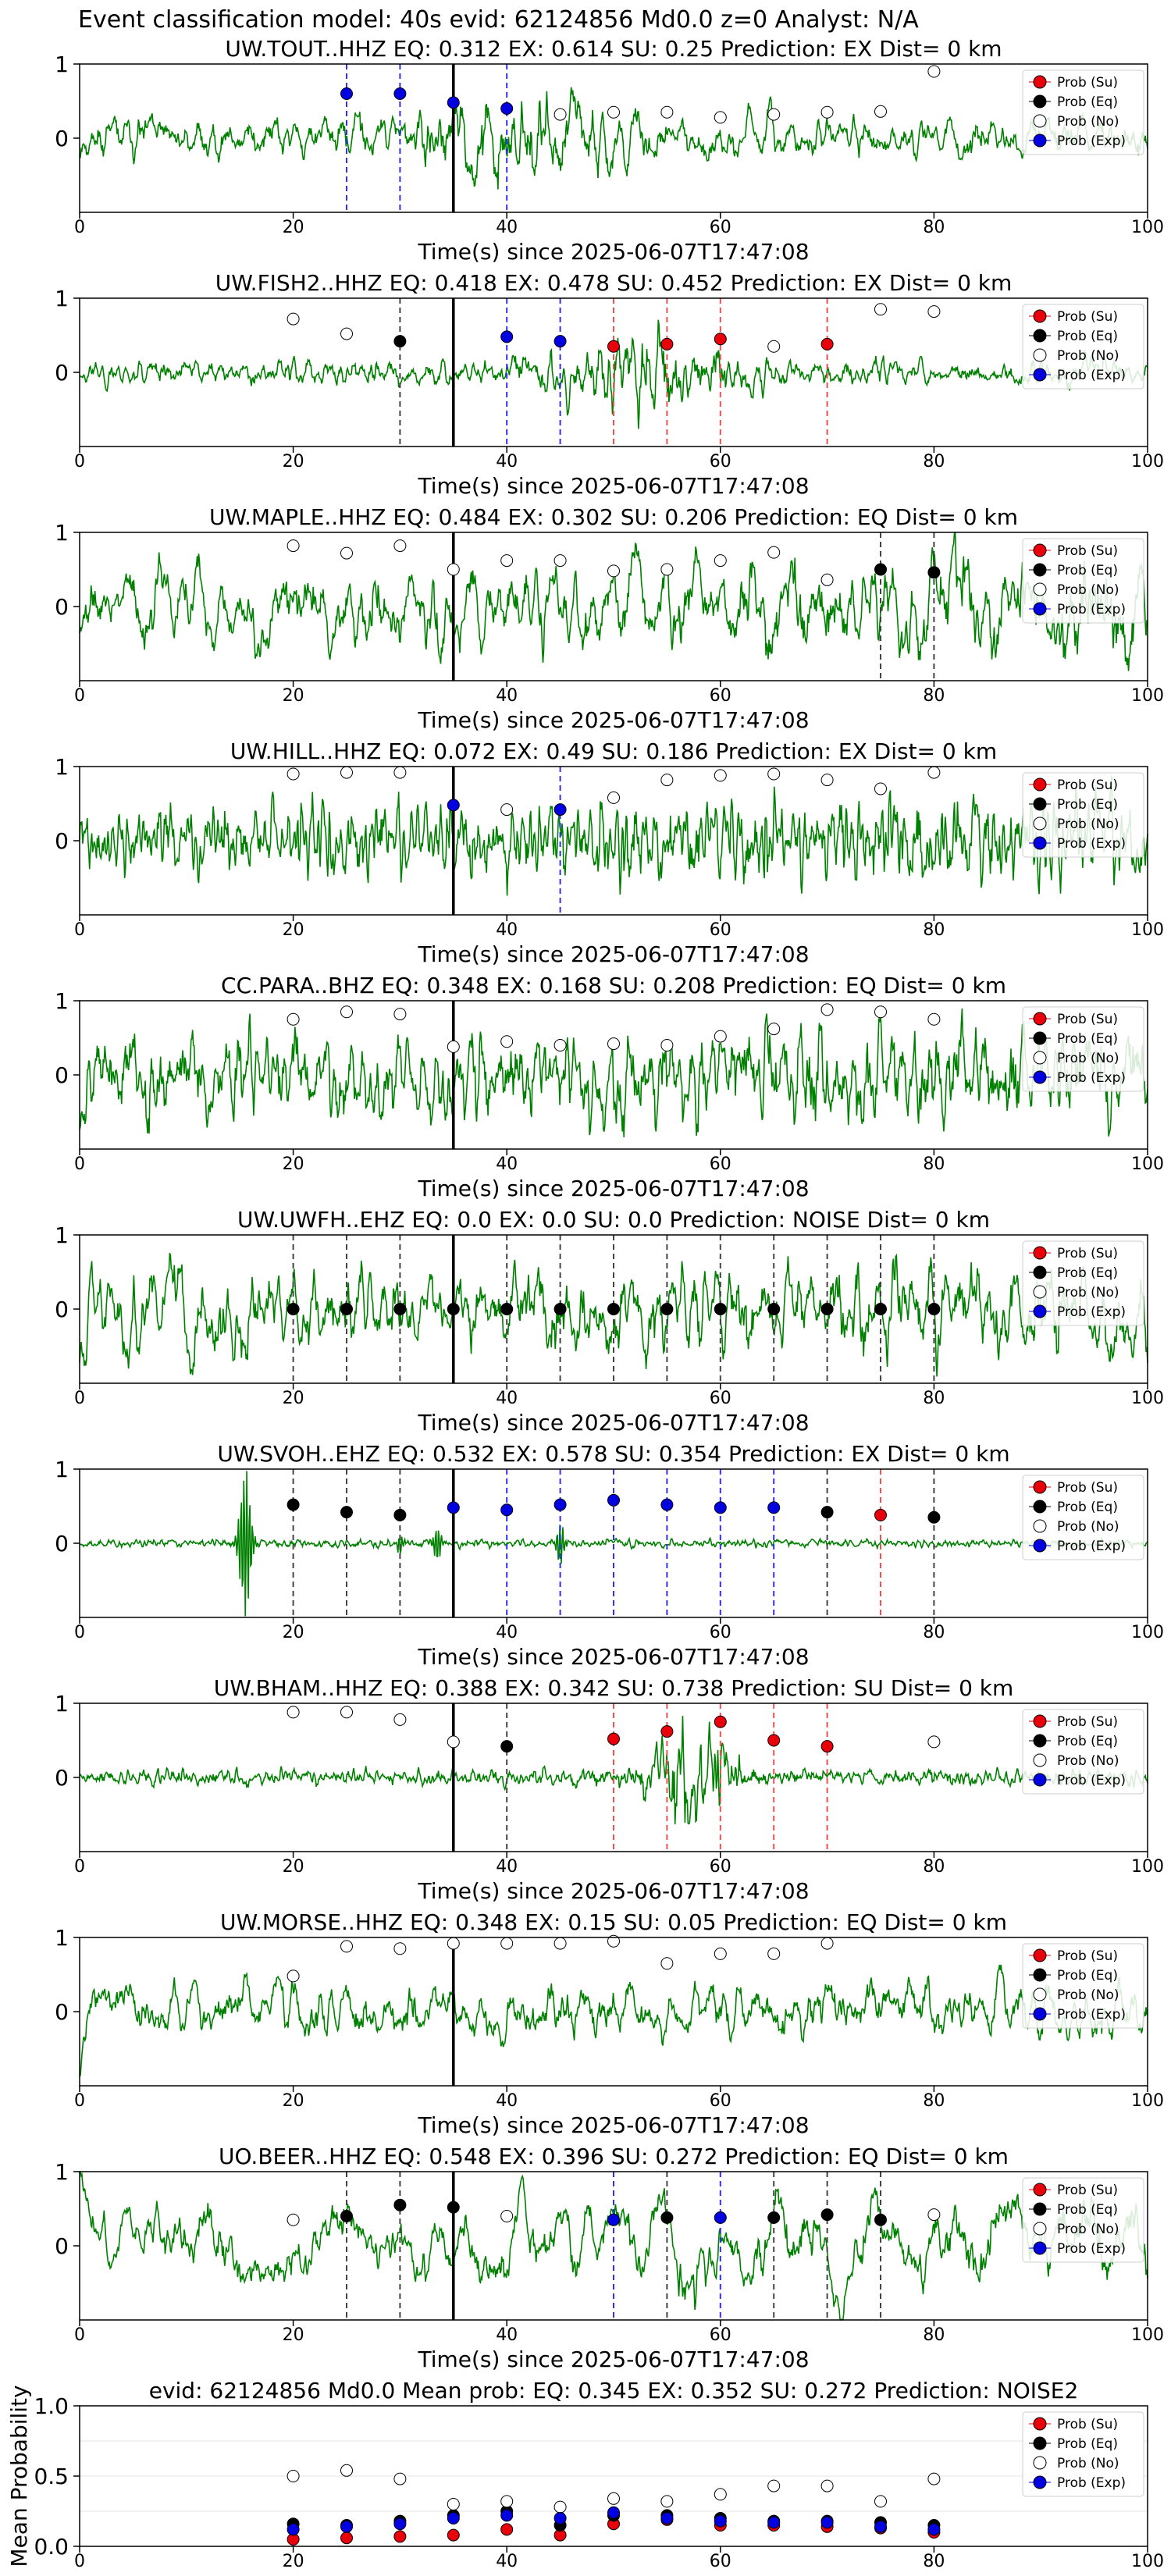 The height and width of the screenshot is (2576, 1171). I want to click on xaxis-label: Time(s) since 2025-06-07T17:47:08, so click(613, 1891).